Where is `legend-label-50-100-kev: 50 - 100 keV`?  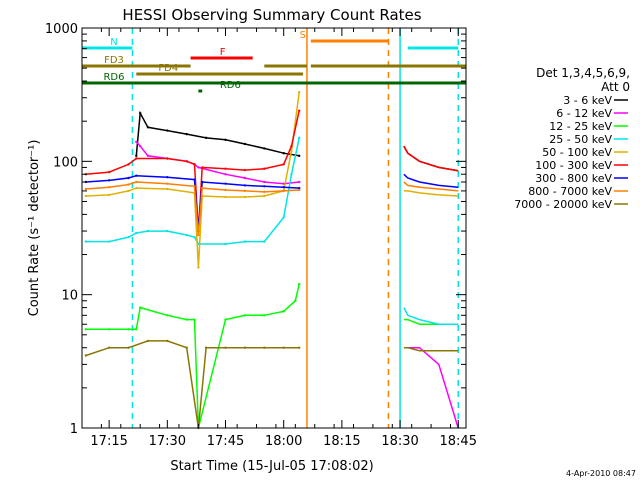
legend-label-50-100-kev: 50 - 100 keV is located at coordinates (577, 152).